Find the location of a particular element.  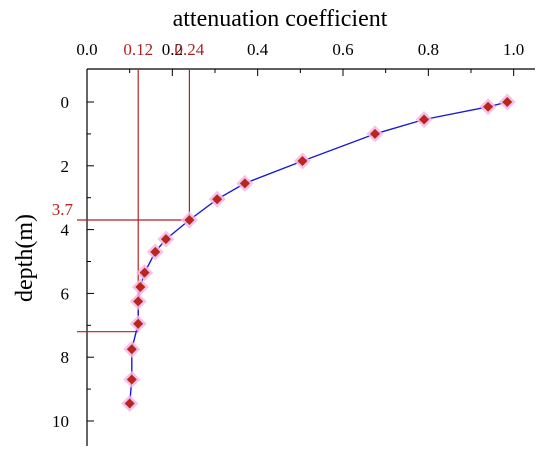

y-annotation-label: 3.7 is located at coordinates (63, 209).